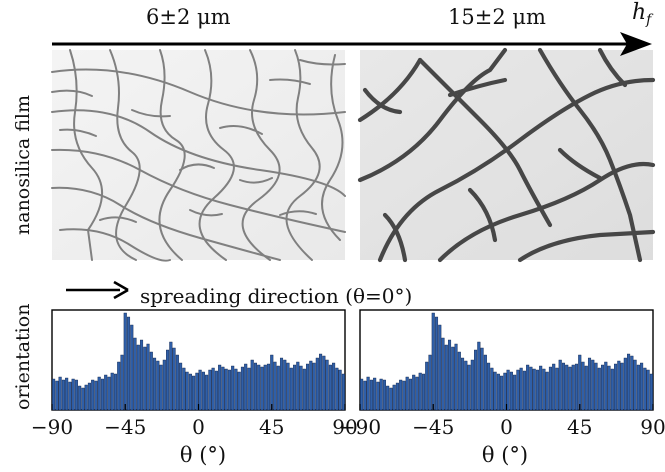 This screenshot has width=665, height=472. Describe the element at coordinates (125, 427) in the screenshot. I see `x-tick-label: −45` at that location.